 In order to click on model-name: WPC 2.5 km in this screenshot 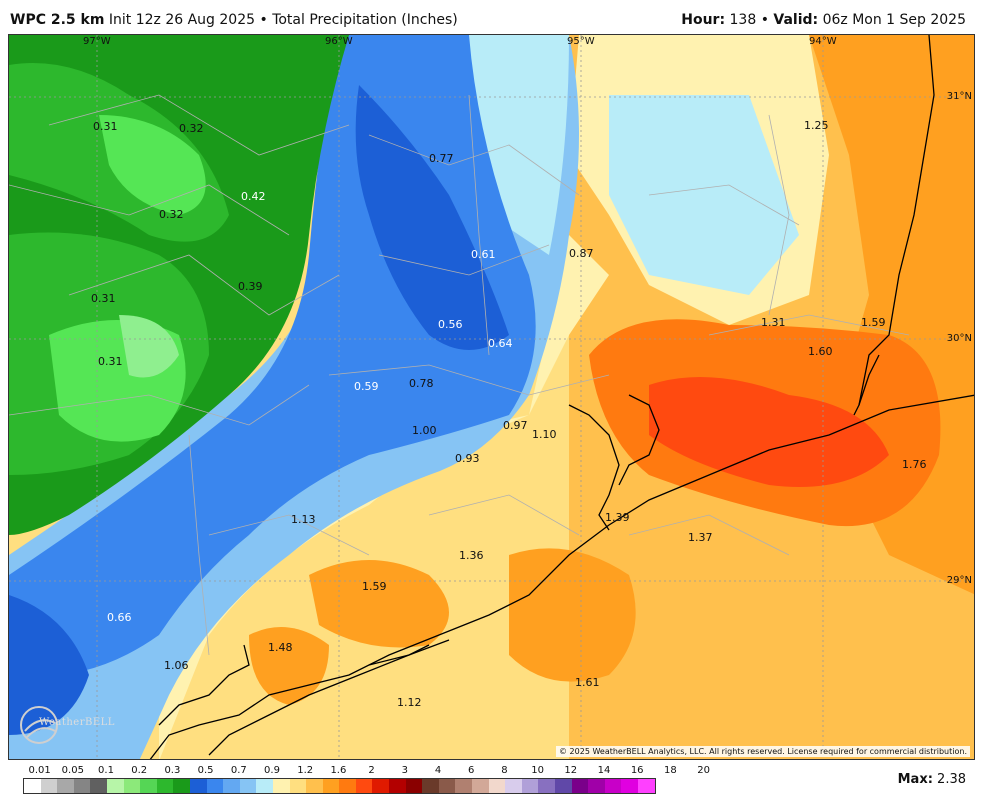, I will do `click(57, 20)`.